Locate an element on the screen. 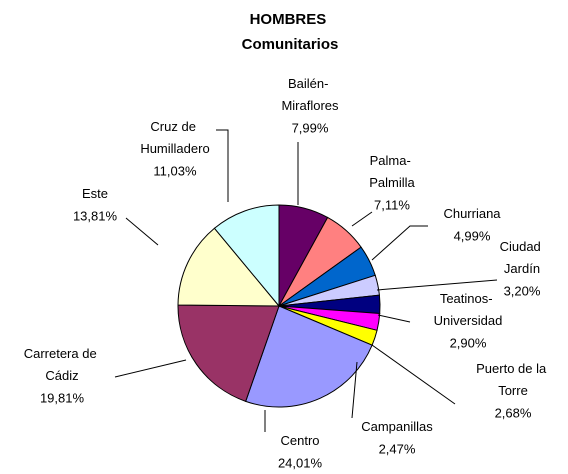 The image size is (568, 474). value-label: 3,20% is located at coordinates (522, 290).